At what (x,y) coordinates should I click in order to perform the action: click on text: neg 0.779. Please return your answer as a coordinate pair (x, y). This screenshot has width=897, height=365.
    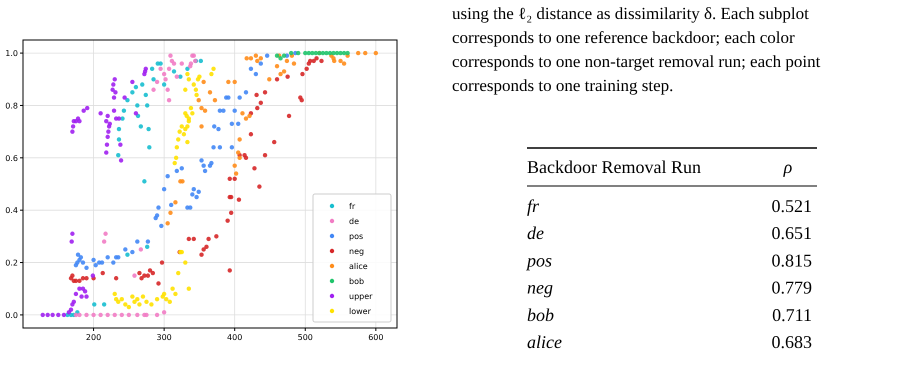
    Looking at the image, I should click on (669, 288).